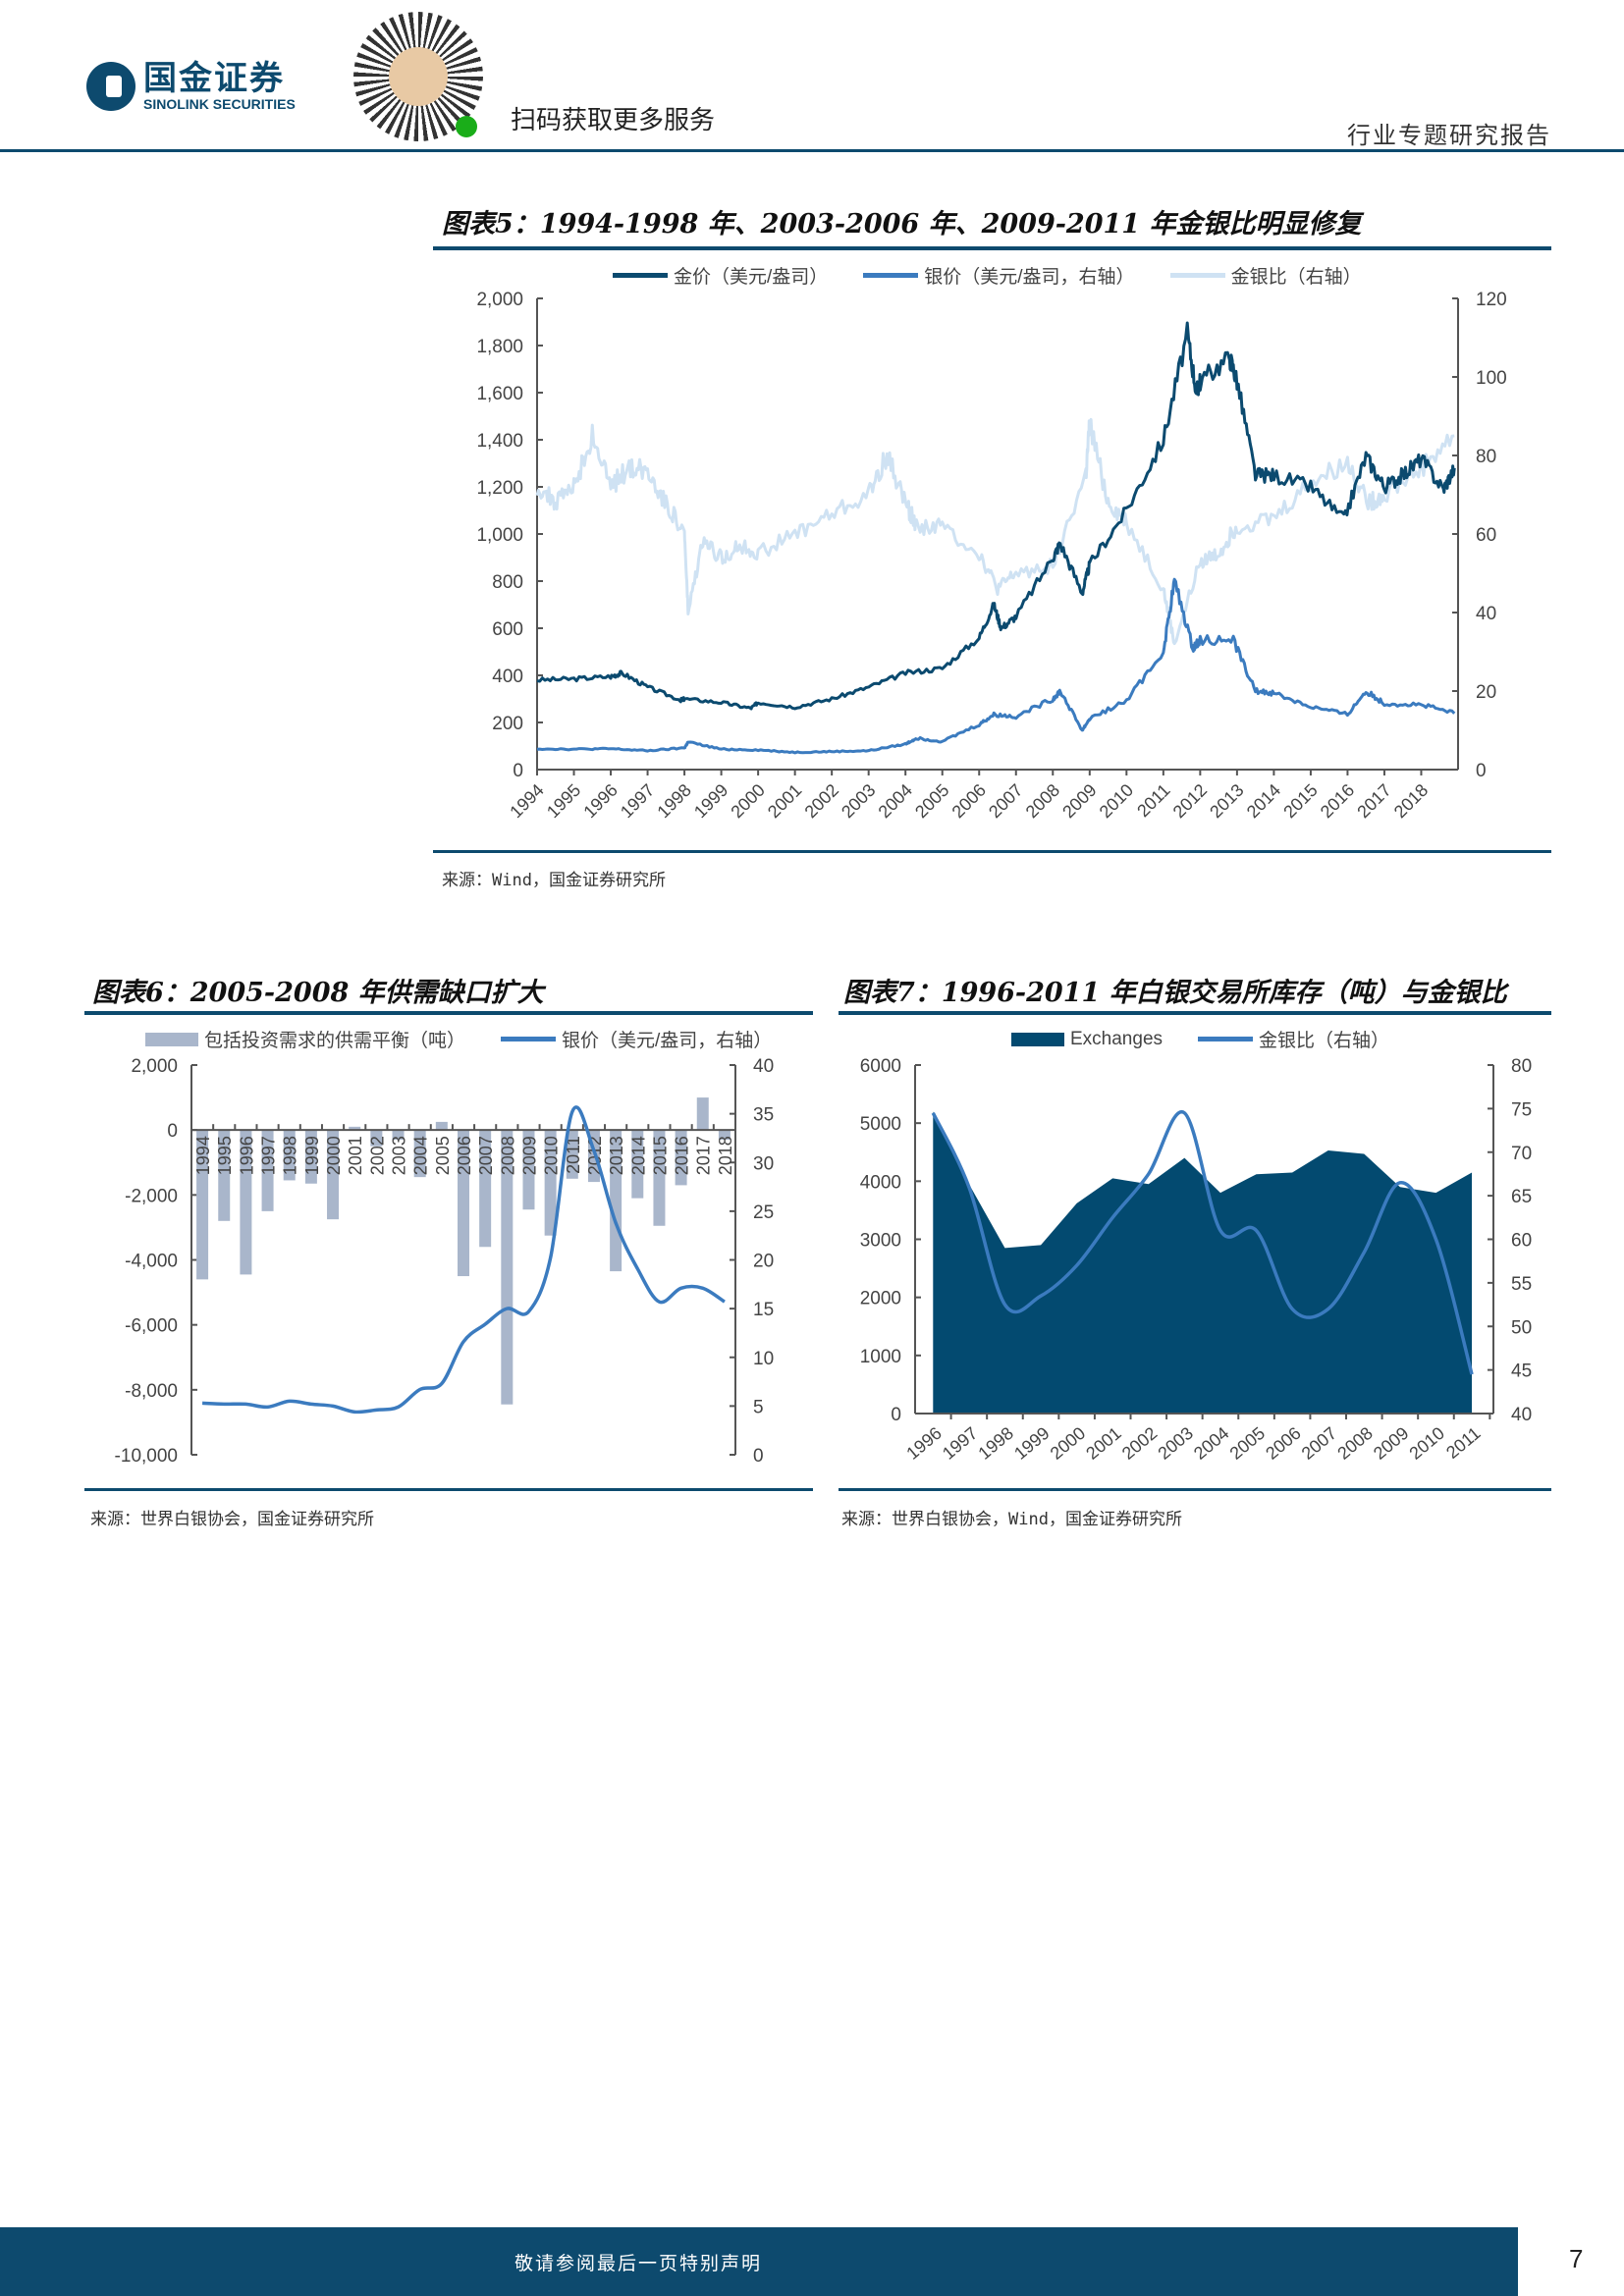 The image size is (1624, 2296). I want to click on y-tick-label-right: 75, so click(1521, 1109).